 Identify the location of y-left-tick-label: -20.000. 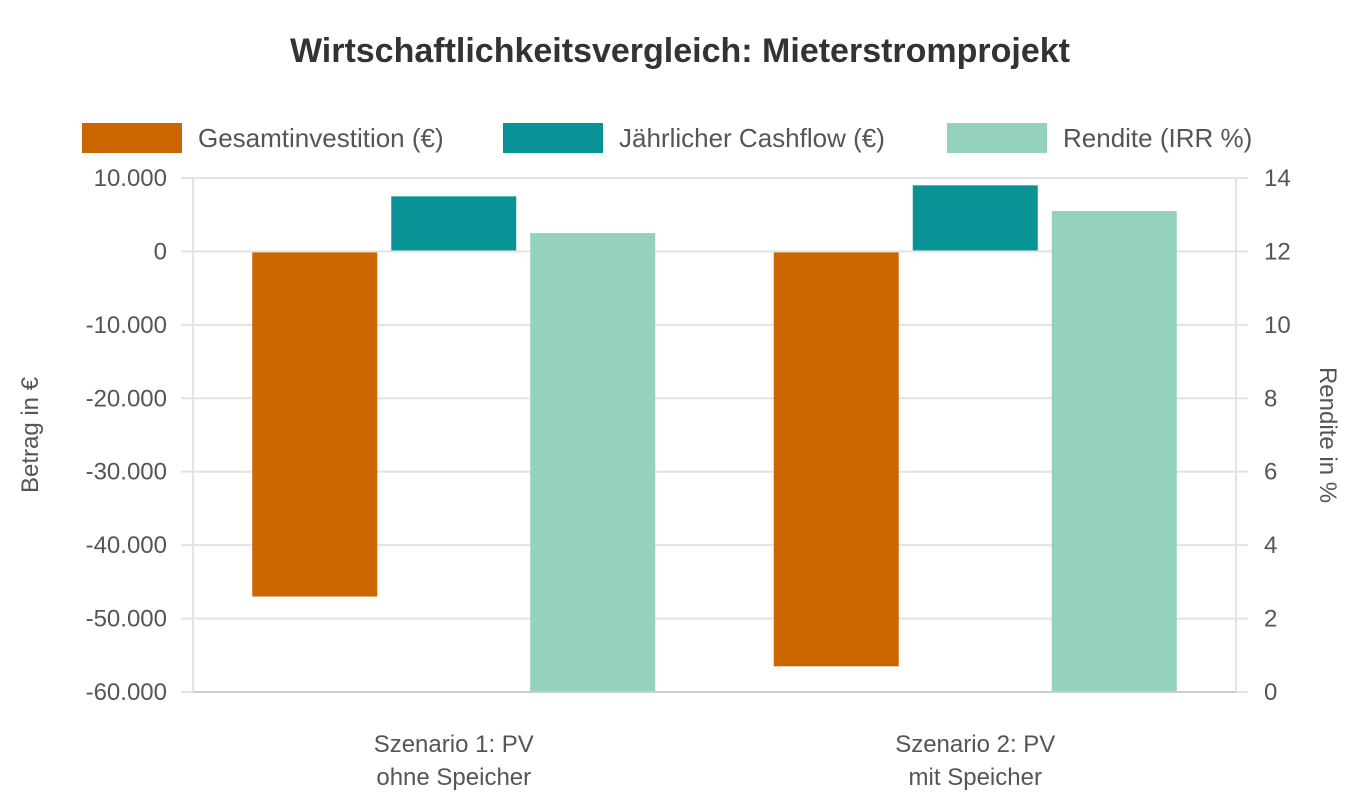
(126, 398).